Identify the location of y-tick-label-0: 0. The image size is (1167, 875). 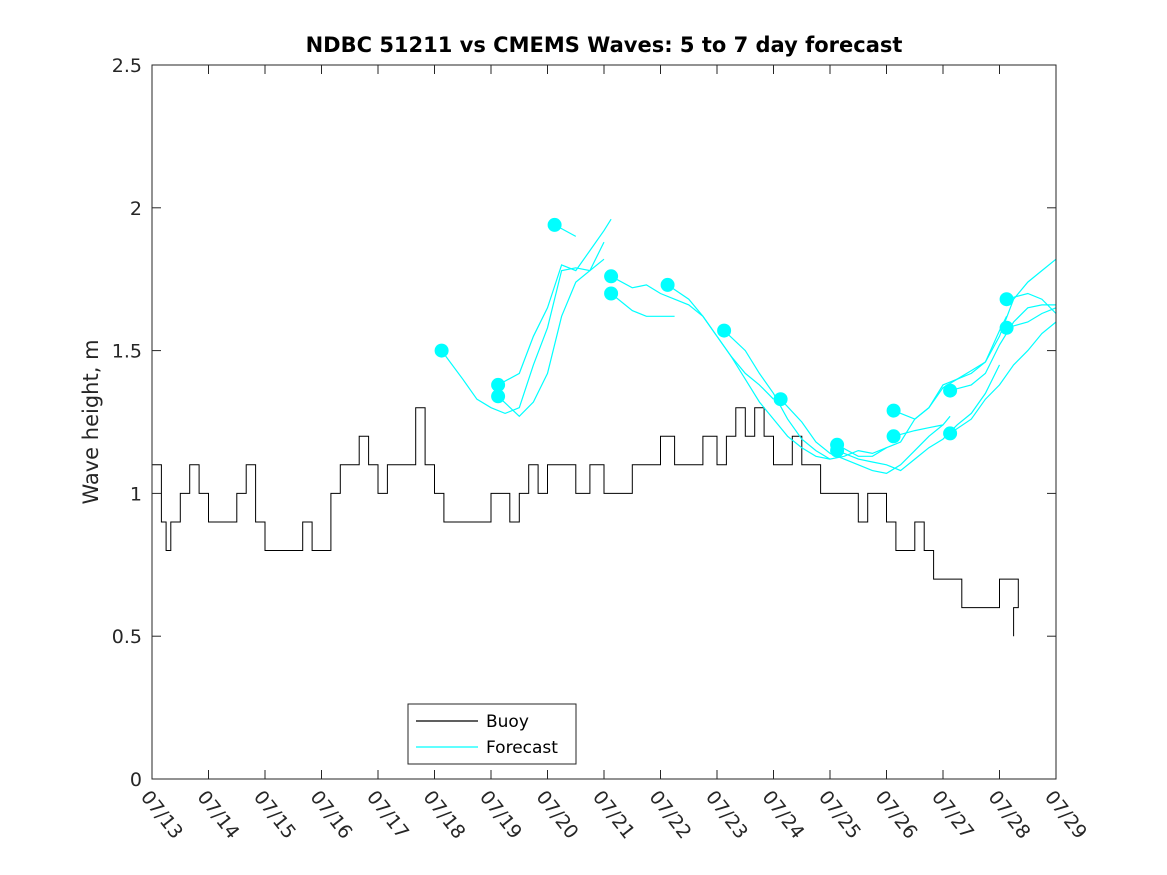
(136, 780).